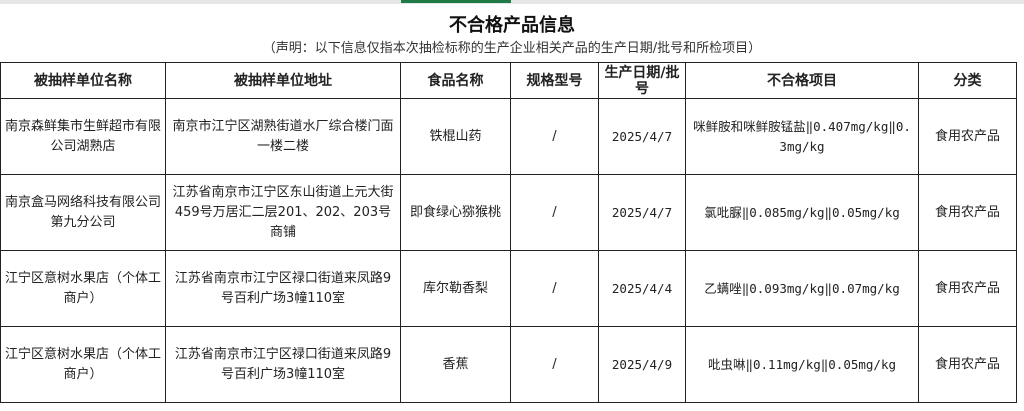  Describe the element at coordinates (455, 288) in the screenshot. I see `cell-food-name: 库尔勒香梨` at that location.